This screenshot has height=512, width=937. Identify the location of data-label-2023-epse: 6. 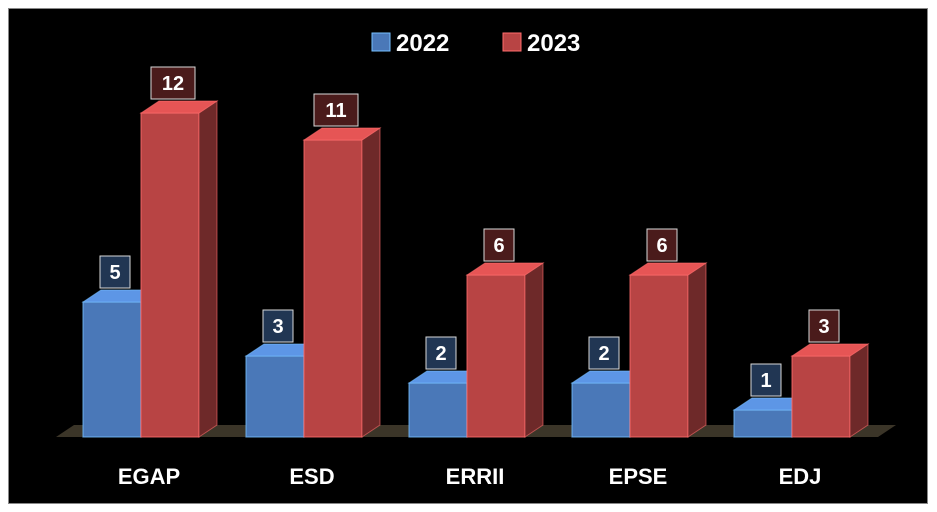
(662, 245).